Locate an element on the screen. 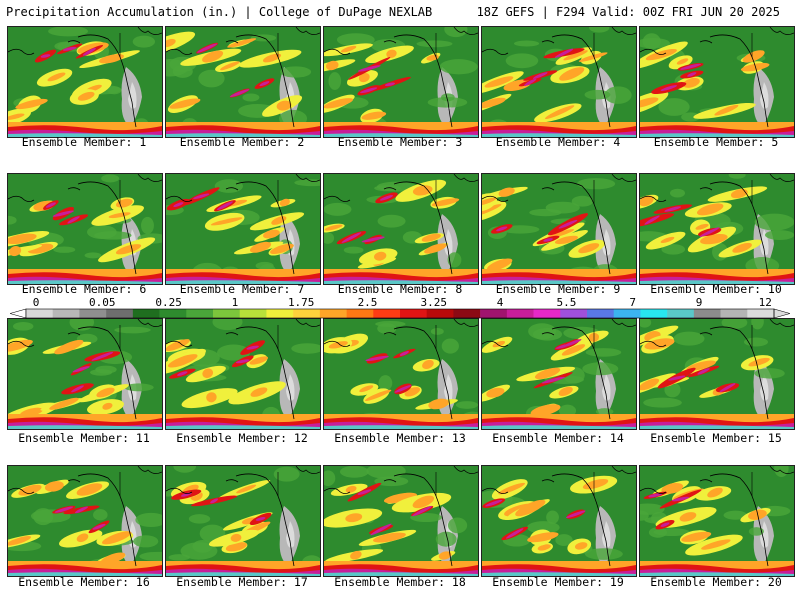  colorbar-tick-label: 1.75 is located at coordinates (301, 303).